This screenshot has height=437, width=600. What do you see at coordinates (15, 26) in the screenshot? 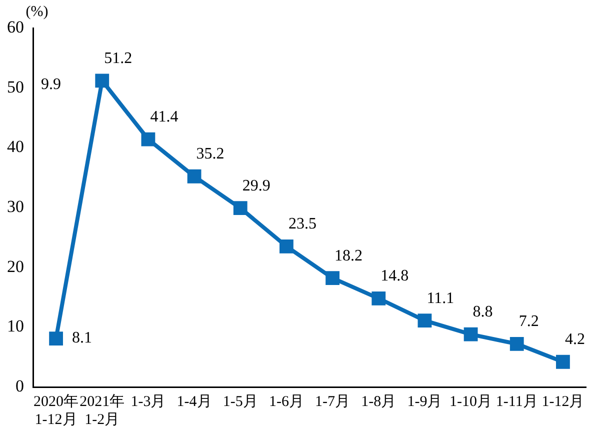
I see `y-tick-label: 60` at bounding box center [15, 26].